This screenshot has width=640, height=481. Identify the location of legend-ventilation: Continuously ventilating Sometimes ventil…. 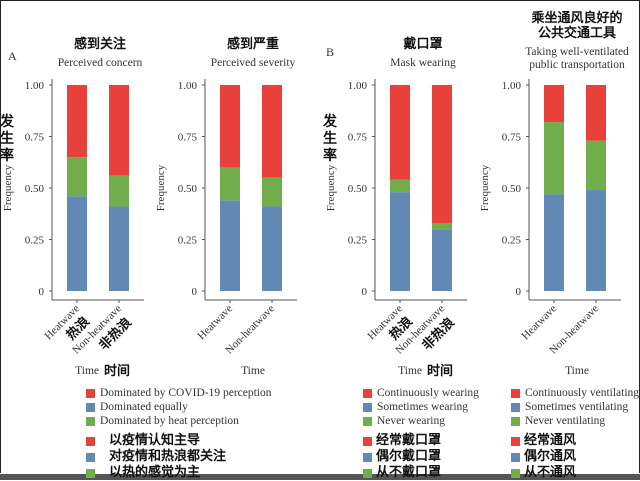
(575, 433).